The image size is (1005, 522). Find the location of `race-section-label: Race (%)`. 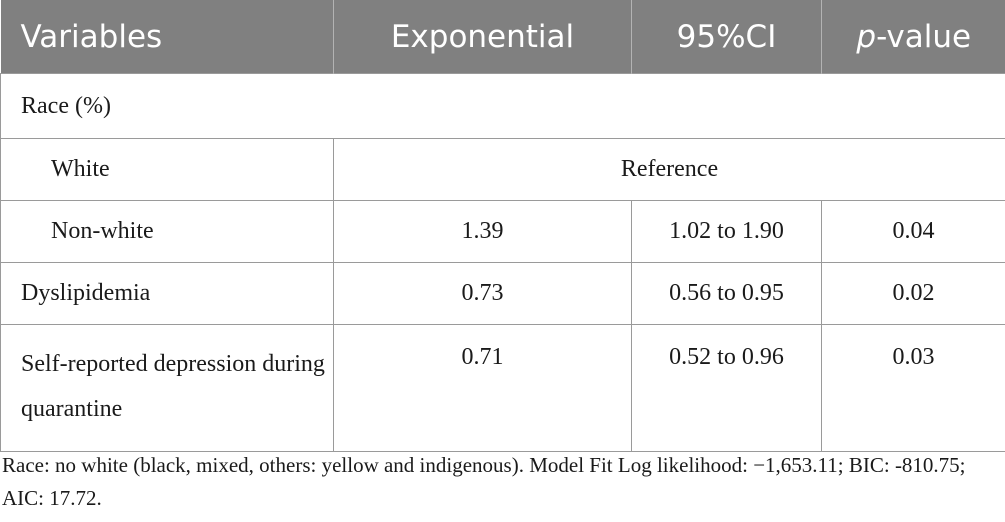

race-section-label: Race (%) is located at coordinates (502, 106).